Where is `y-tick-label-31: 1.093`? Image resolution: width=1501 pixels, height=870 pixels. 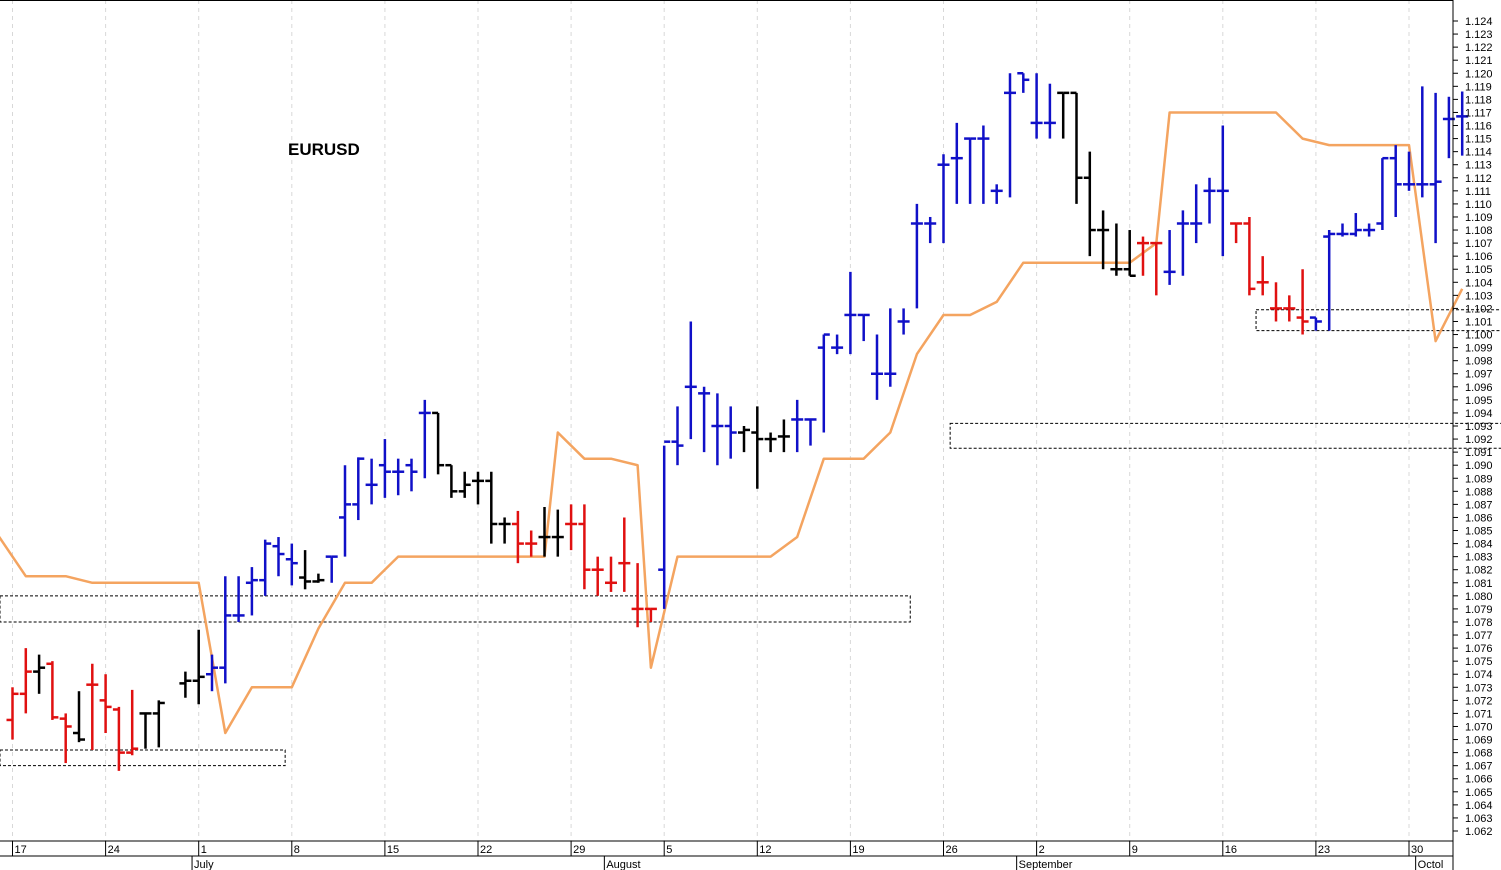 y-tick-label-31: 1.093 is located at coordinates (1479, 427).